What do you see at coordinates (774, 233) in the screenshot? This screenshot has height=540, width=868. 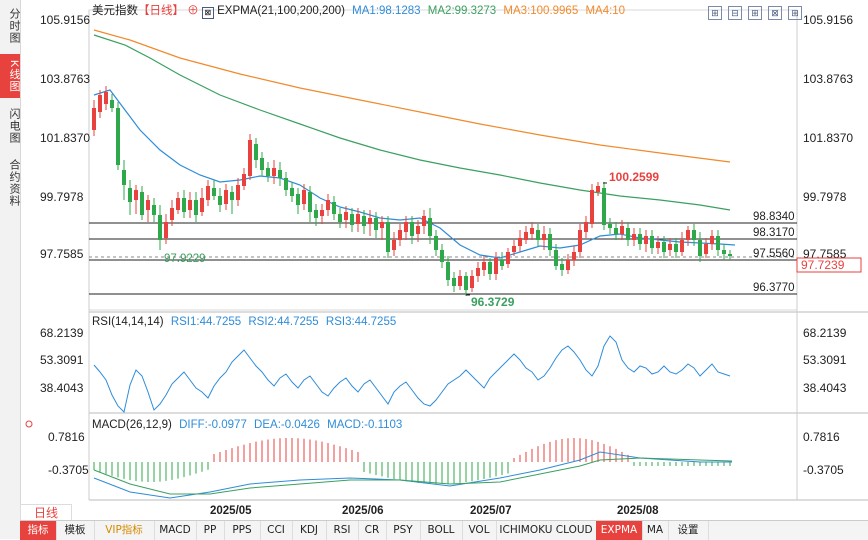 I see `level-label-2: 98.3170` at bounding box center [774, 233].